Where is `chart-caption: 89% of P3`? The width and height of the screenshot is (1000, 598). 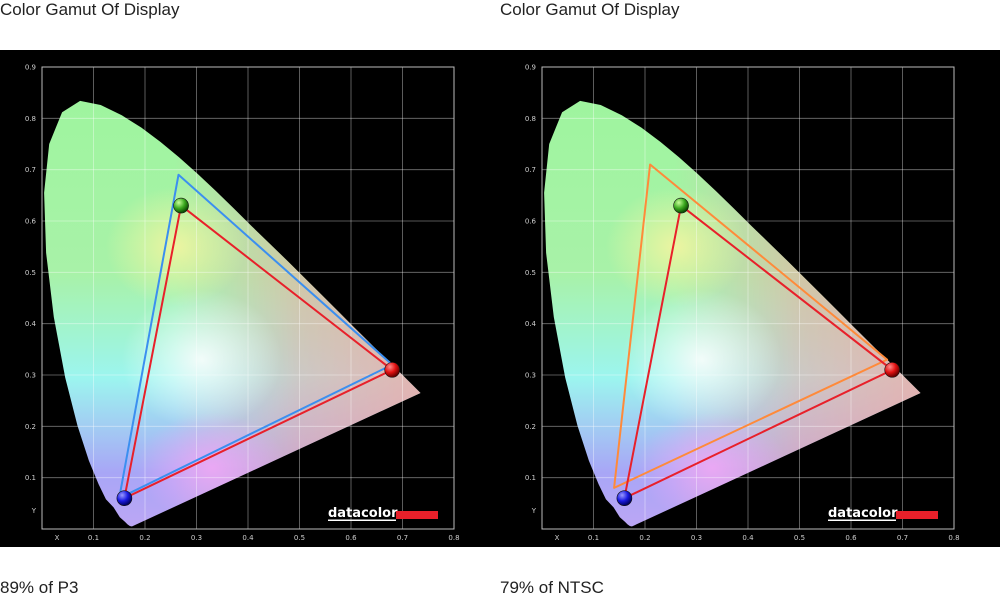
chart-caption: 89% of P3 is located at coordinates (39, 587).